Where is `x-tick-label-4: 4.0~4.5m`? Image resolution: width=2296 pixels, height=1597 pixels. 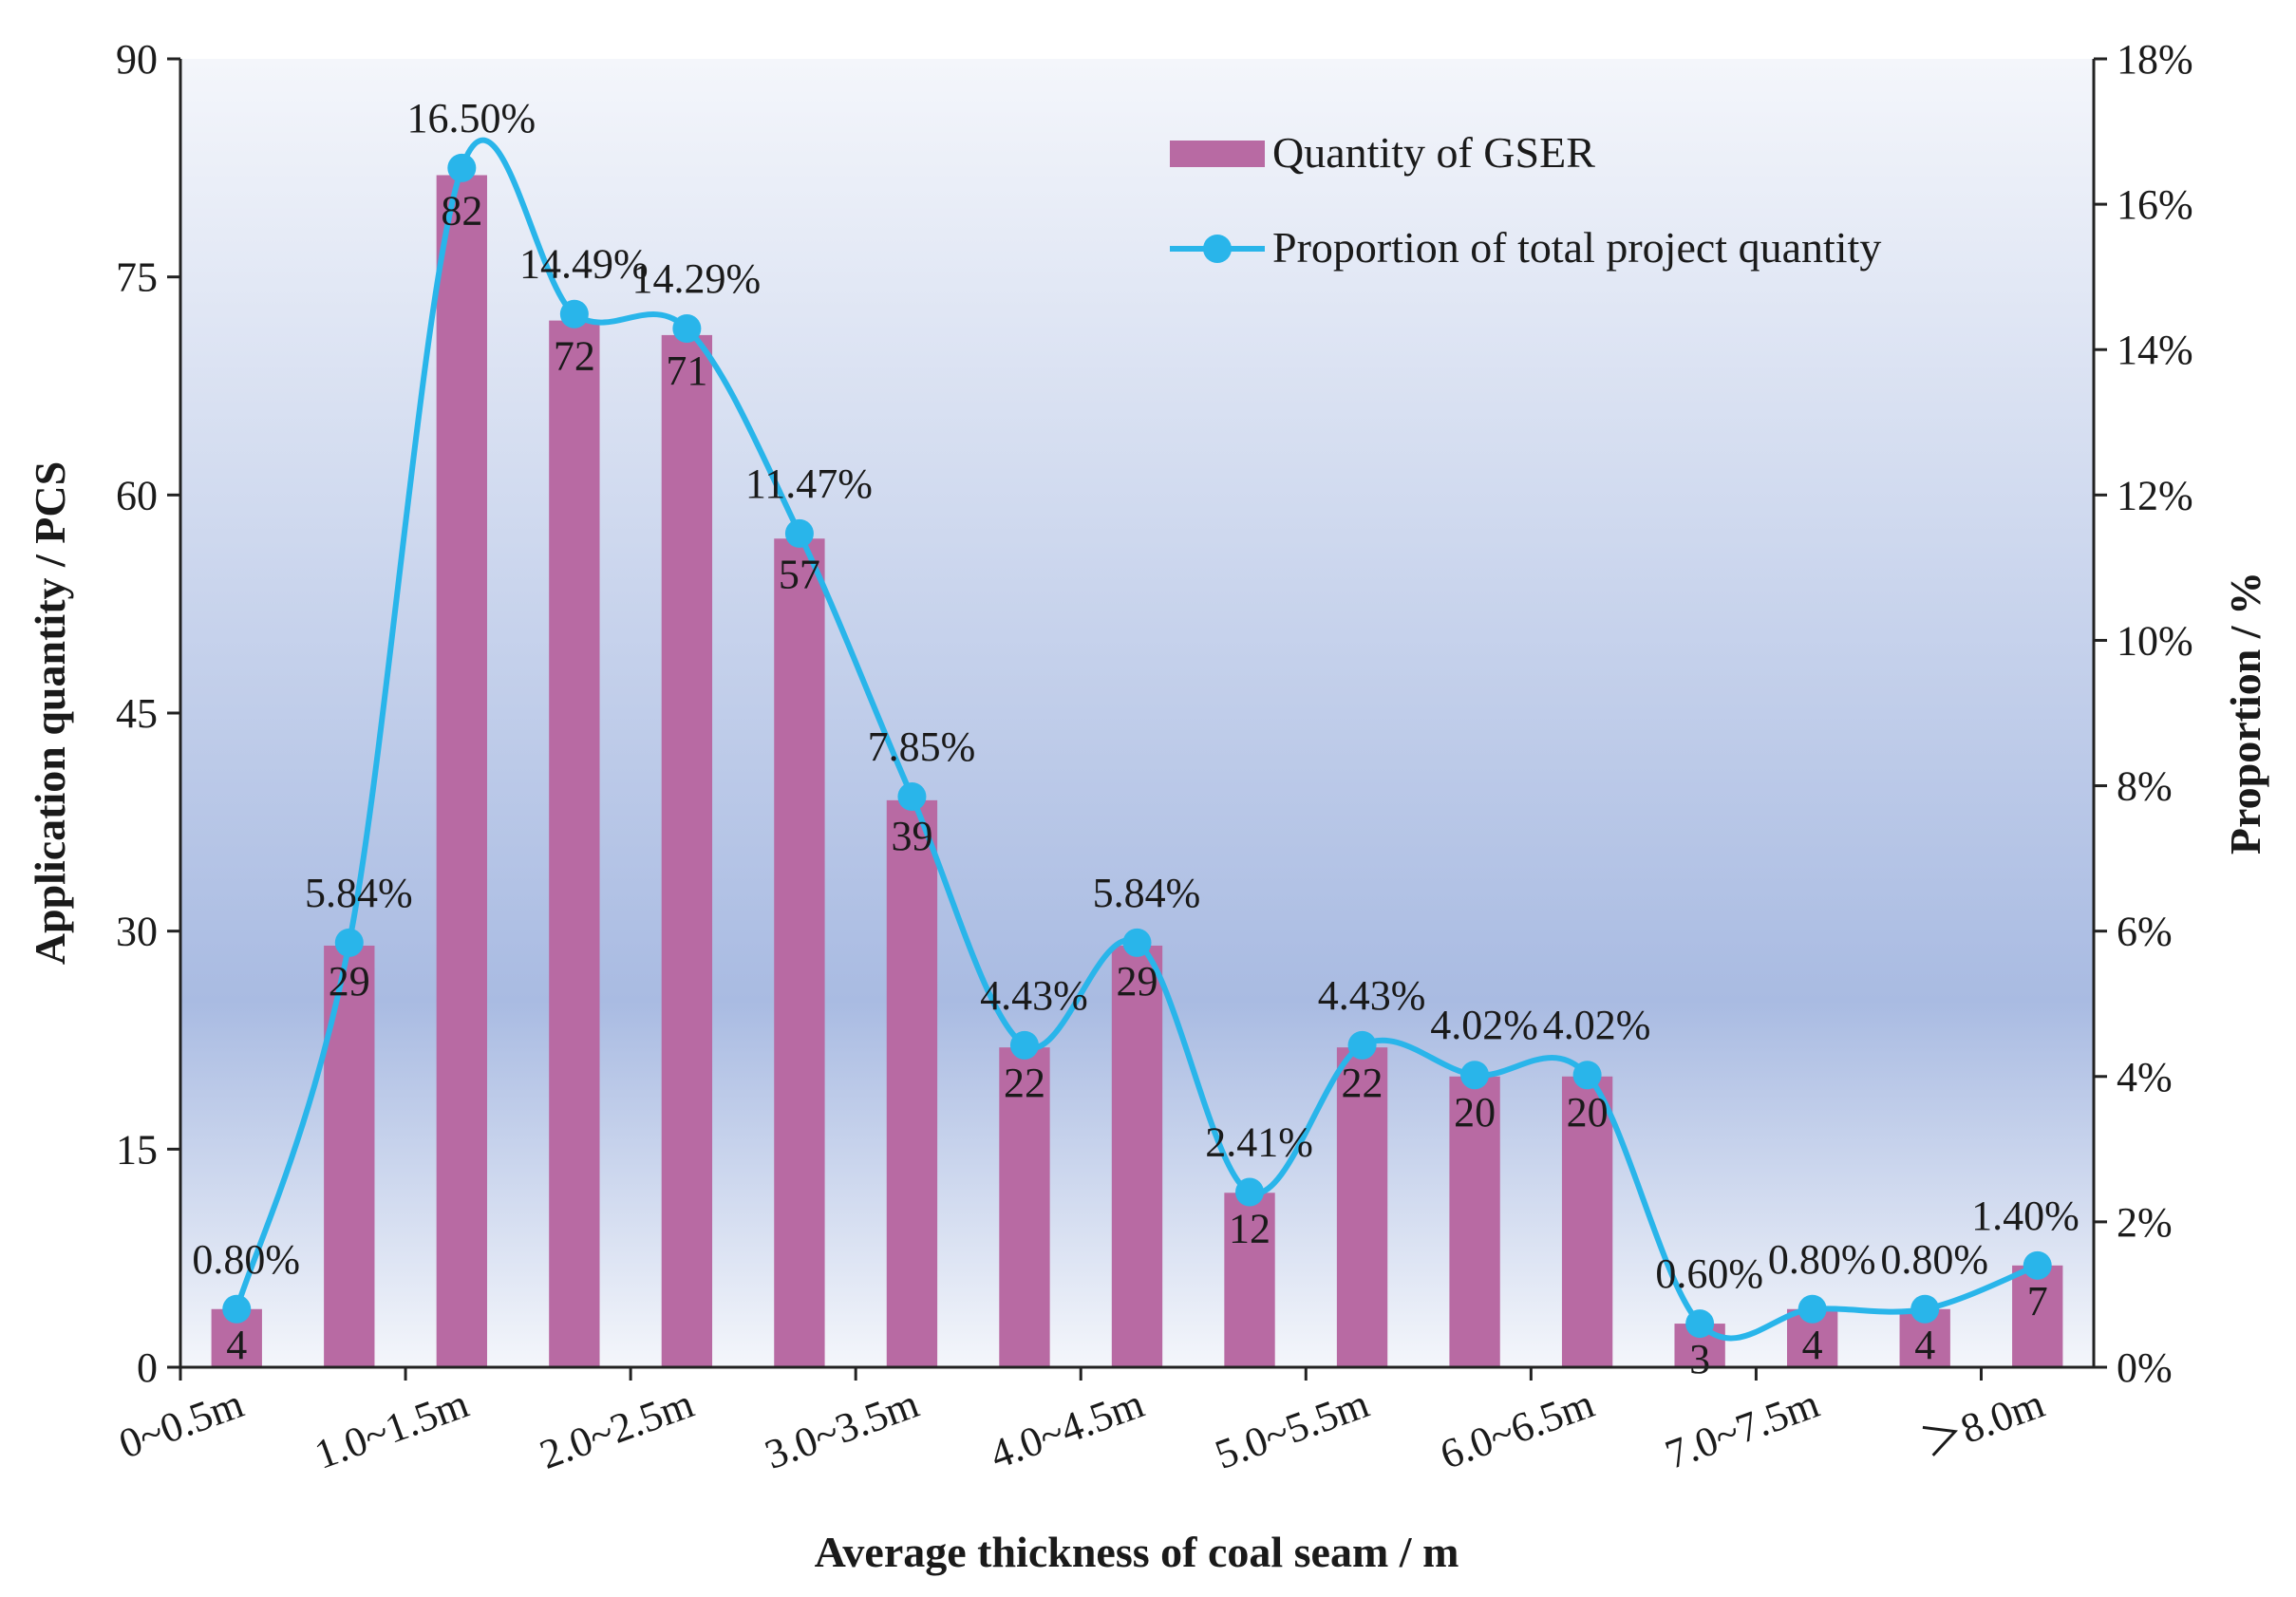 x-tick-label-4: 4.0~4.5m is located at coordinates (1067, 1429).